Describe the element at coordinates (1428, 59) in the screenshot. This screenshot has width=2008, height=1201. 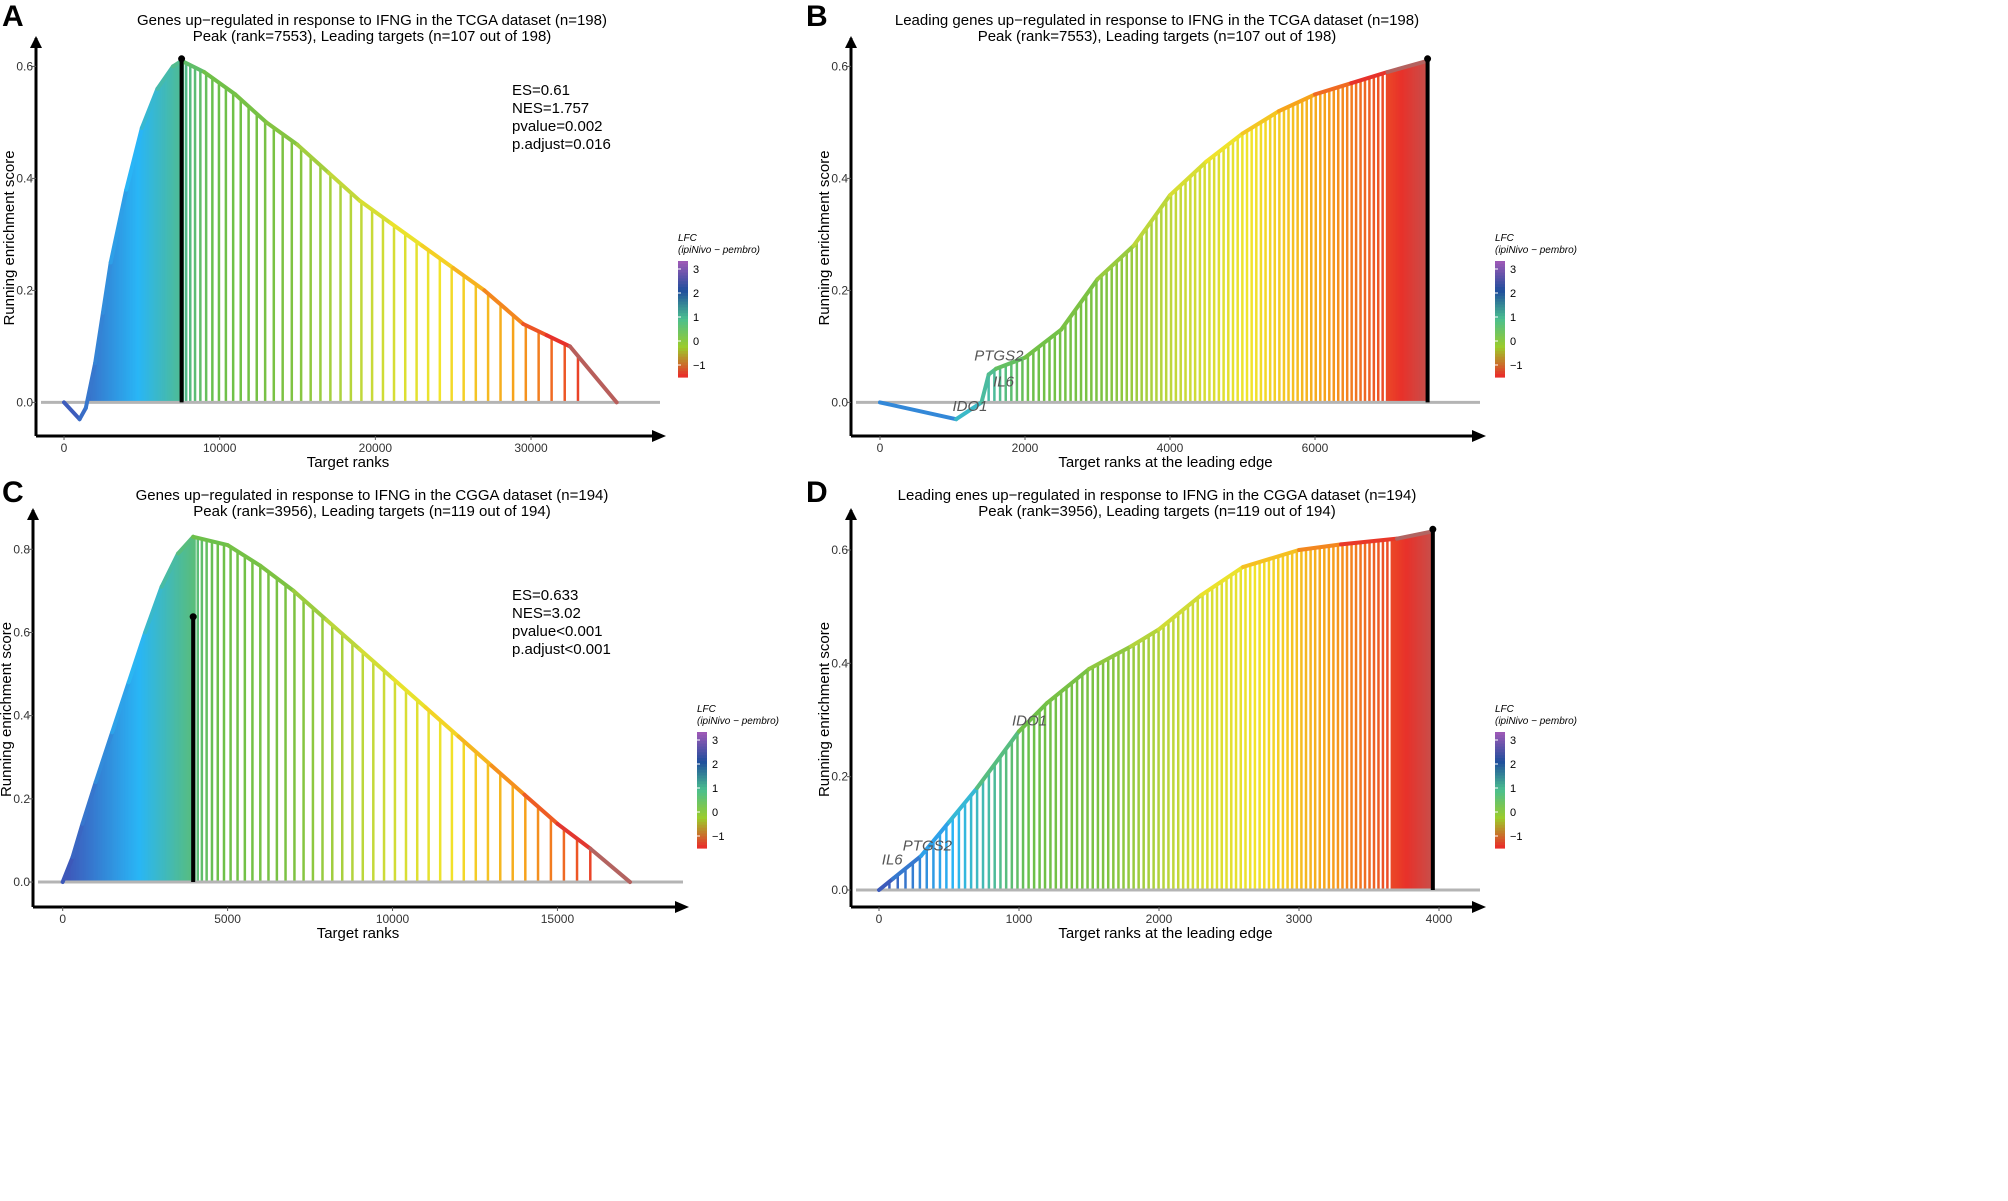
I see `peak-marker` at that location.